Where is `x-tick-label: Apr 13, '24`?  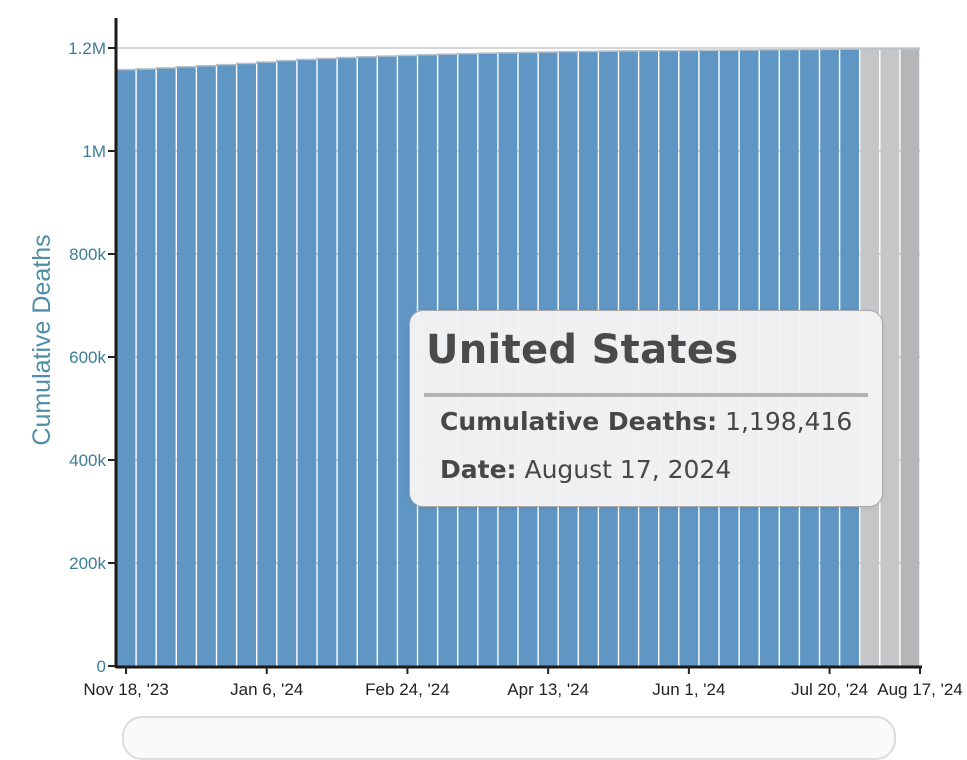
x-tick-label: Apr 13, '24 is located at coordinates (548, 689).